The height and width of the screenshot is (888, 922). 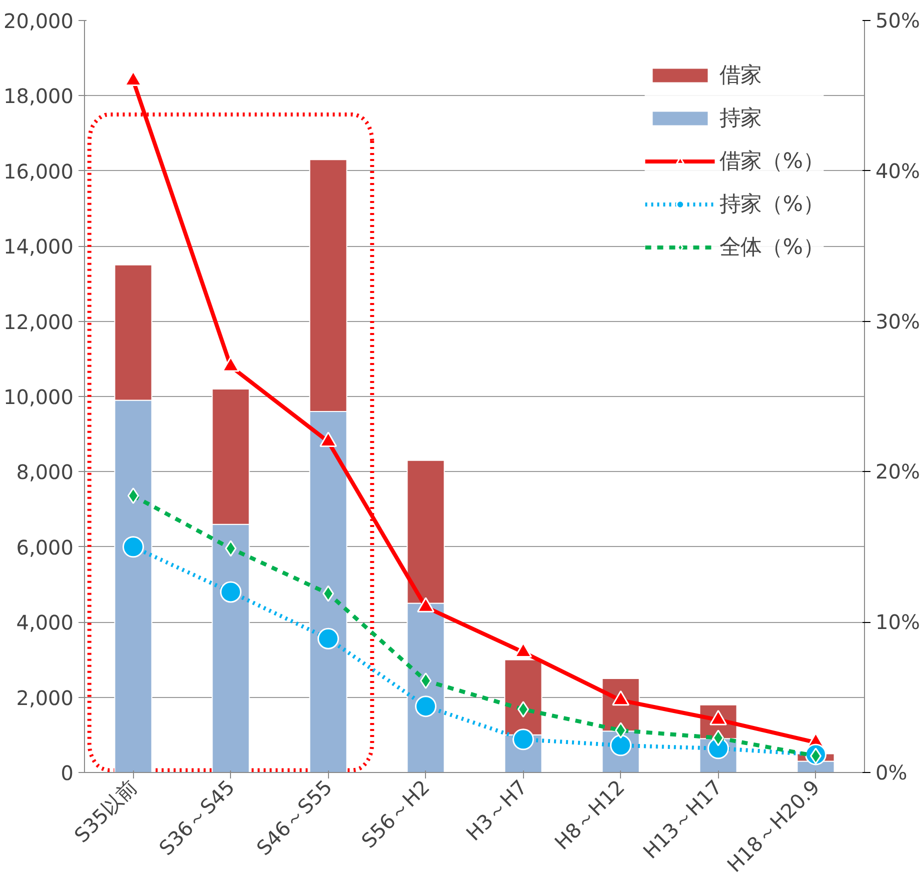 What do you see at coordinates (45, 472) in the screenshot?
I see `y-tick-label: 8,000` at bounding box center [45, 472].